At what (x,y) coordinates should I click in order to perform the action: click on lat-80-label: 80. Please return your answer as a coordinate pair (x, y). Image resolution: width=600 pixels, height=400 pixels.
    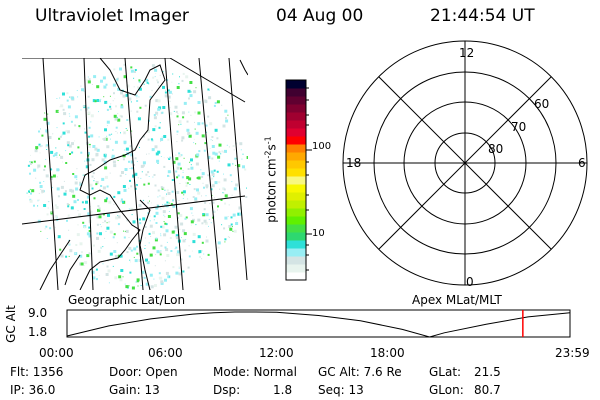
    Looking at the image, I should click on (496, 149).